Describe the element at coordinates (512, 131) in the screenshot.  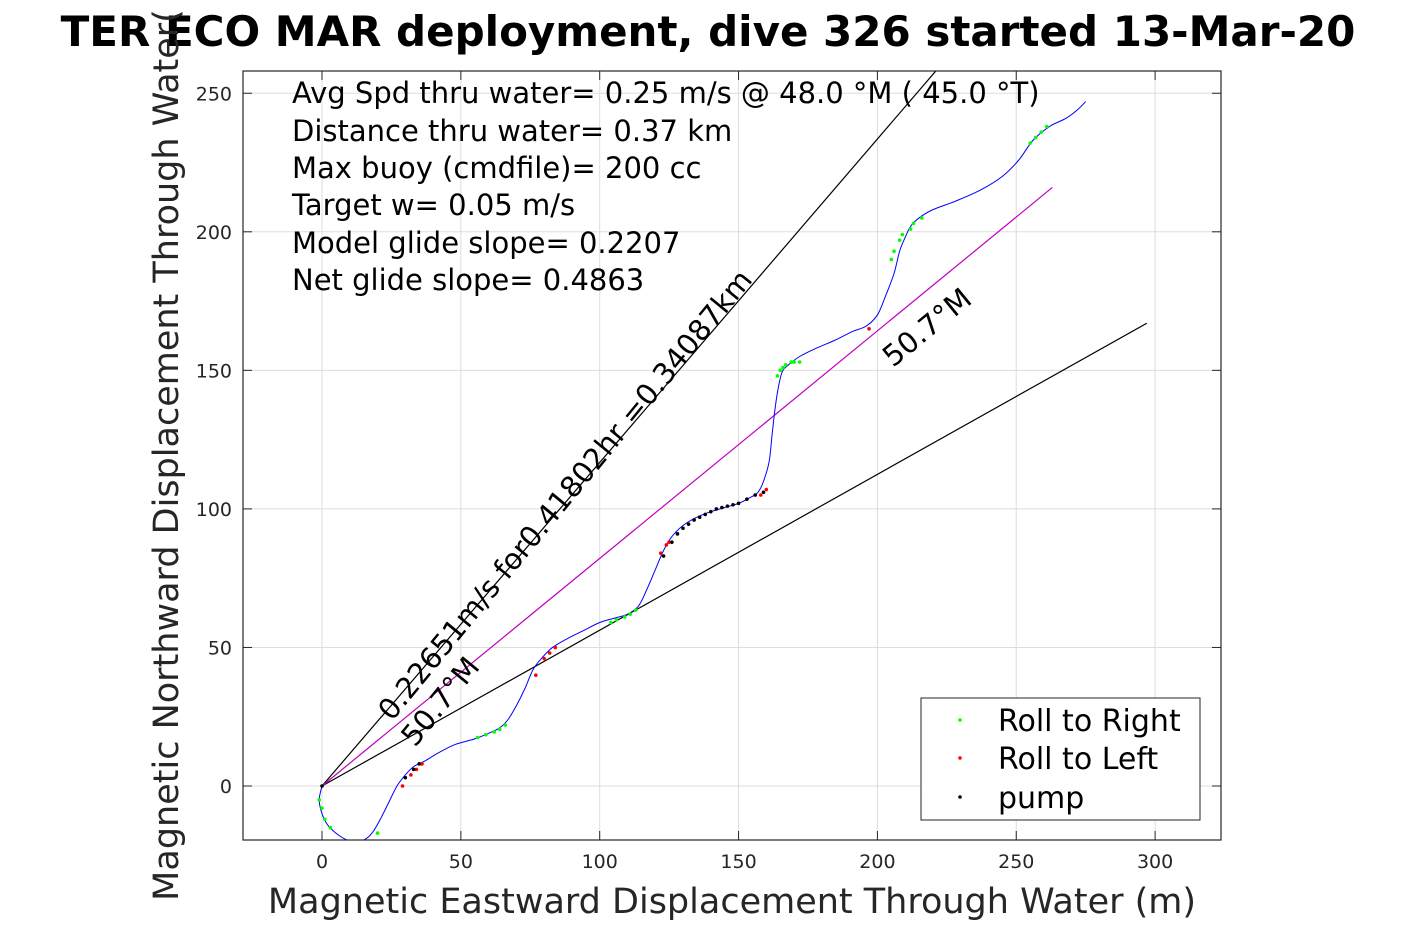
I see `info-line-distance: Distance thru water= 0.37 km` at that location.